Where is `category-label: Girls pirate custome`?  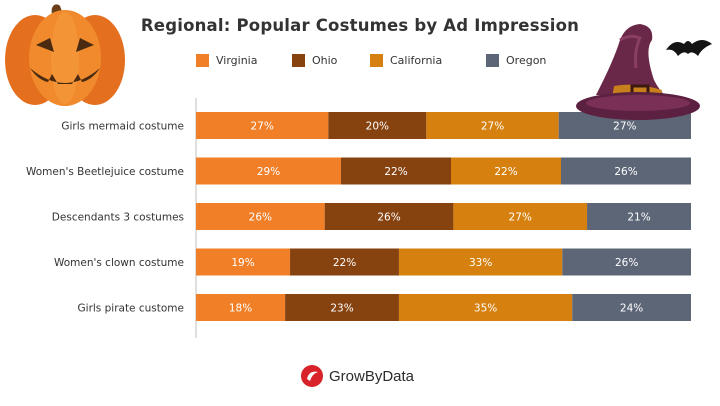
category-label: Girls pirate custome is located at coordinates (131, 309).